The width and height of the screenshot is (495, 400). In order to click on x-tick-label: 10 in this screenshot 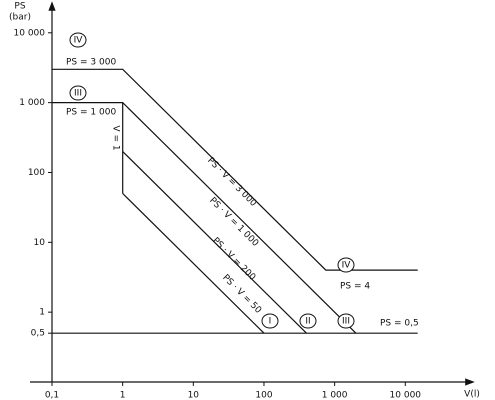, I will do `click(194, 395)`.